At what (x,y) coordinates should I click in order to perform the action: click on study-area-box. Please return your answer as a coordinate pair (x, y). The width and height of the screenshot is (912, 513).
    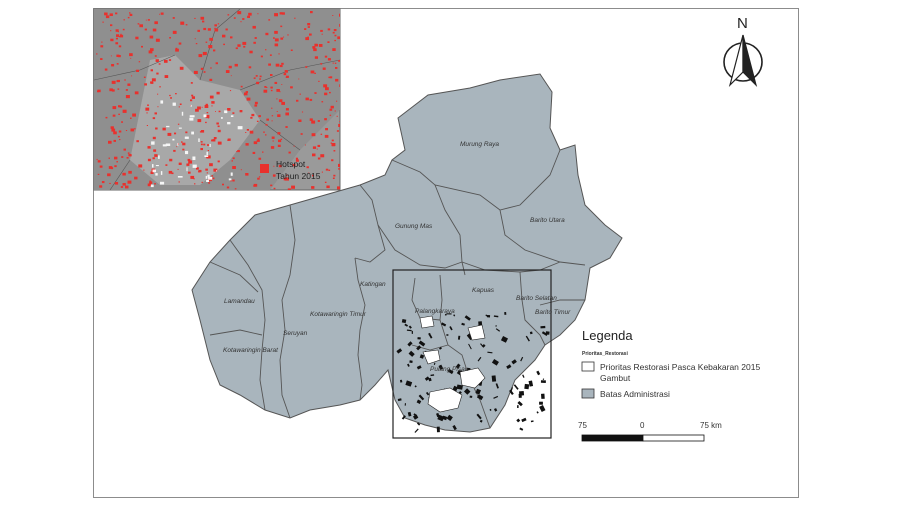
    Looking at the image, I should click on (472, 354).